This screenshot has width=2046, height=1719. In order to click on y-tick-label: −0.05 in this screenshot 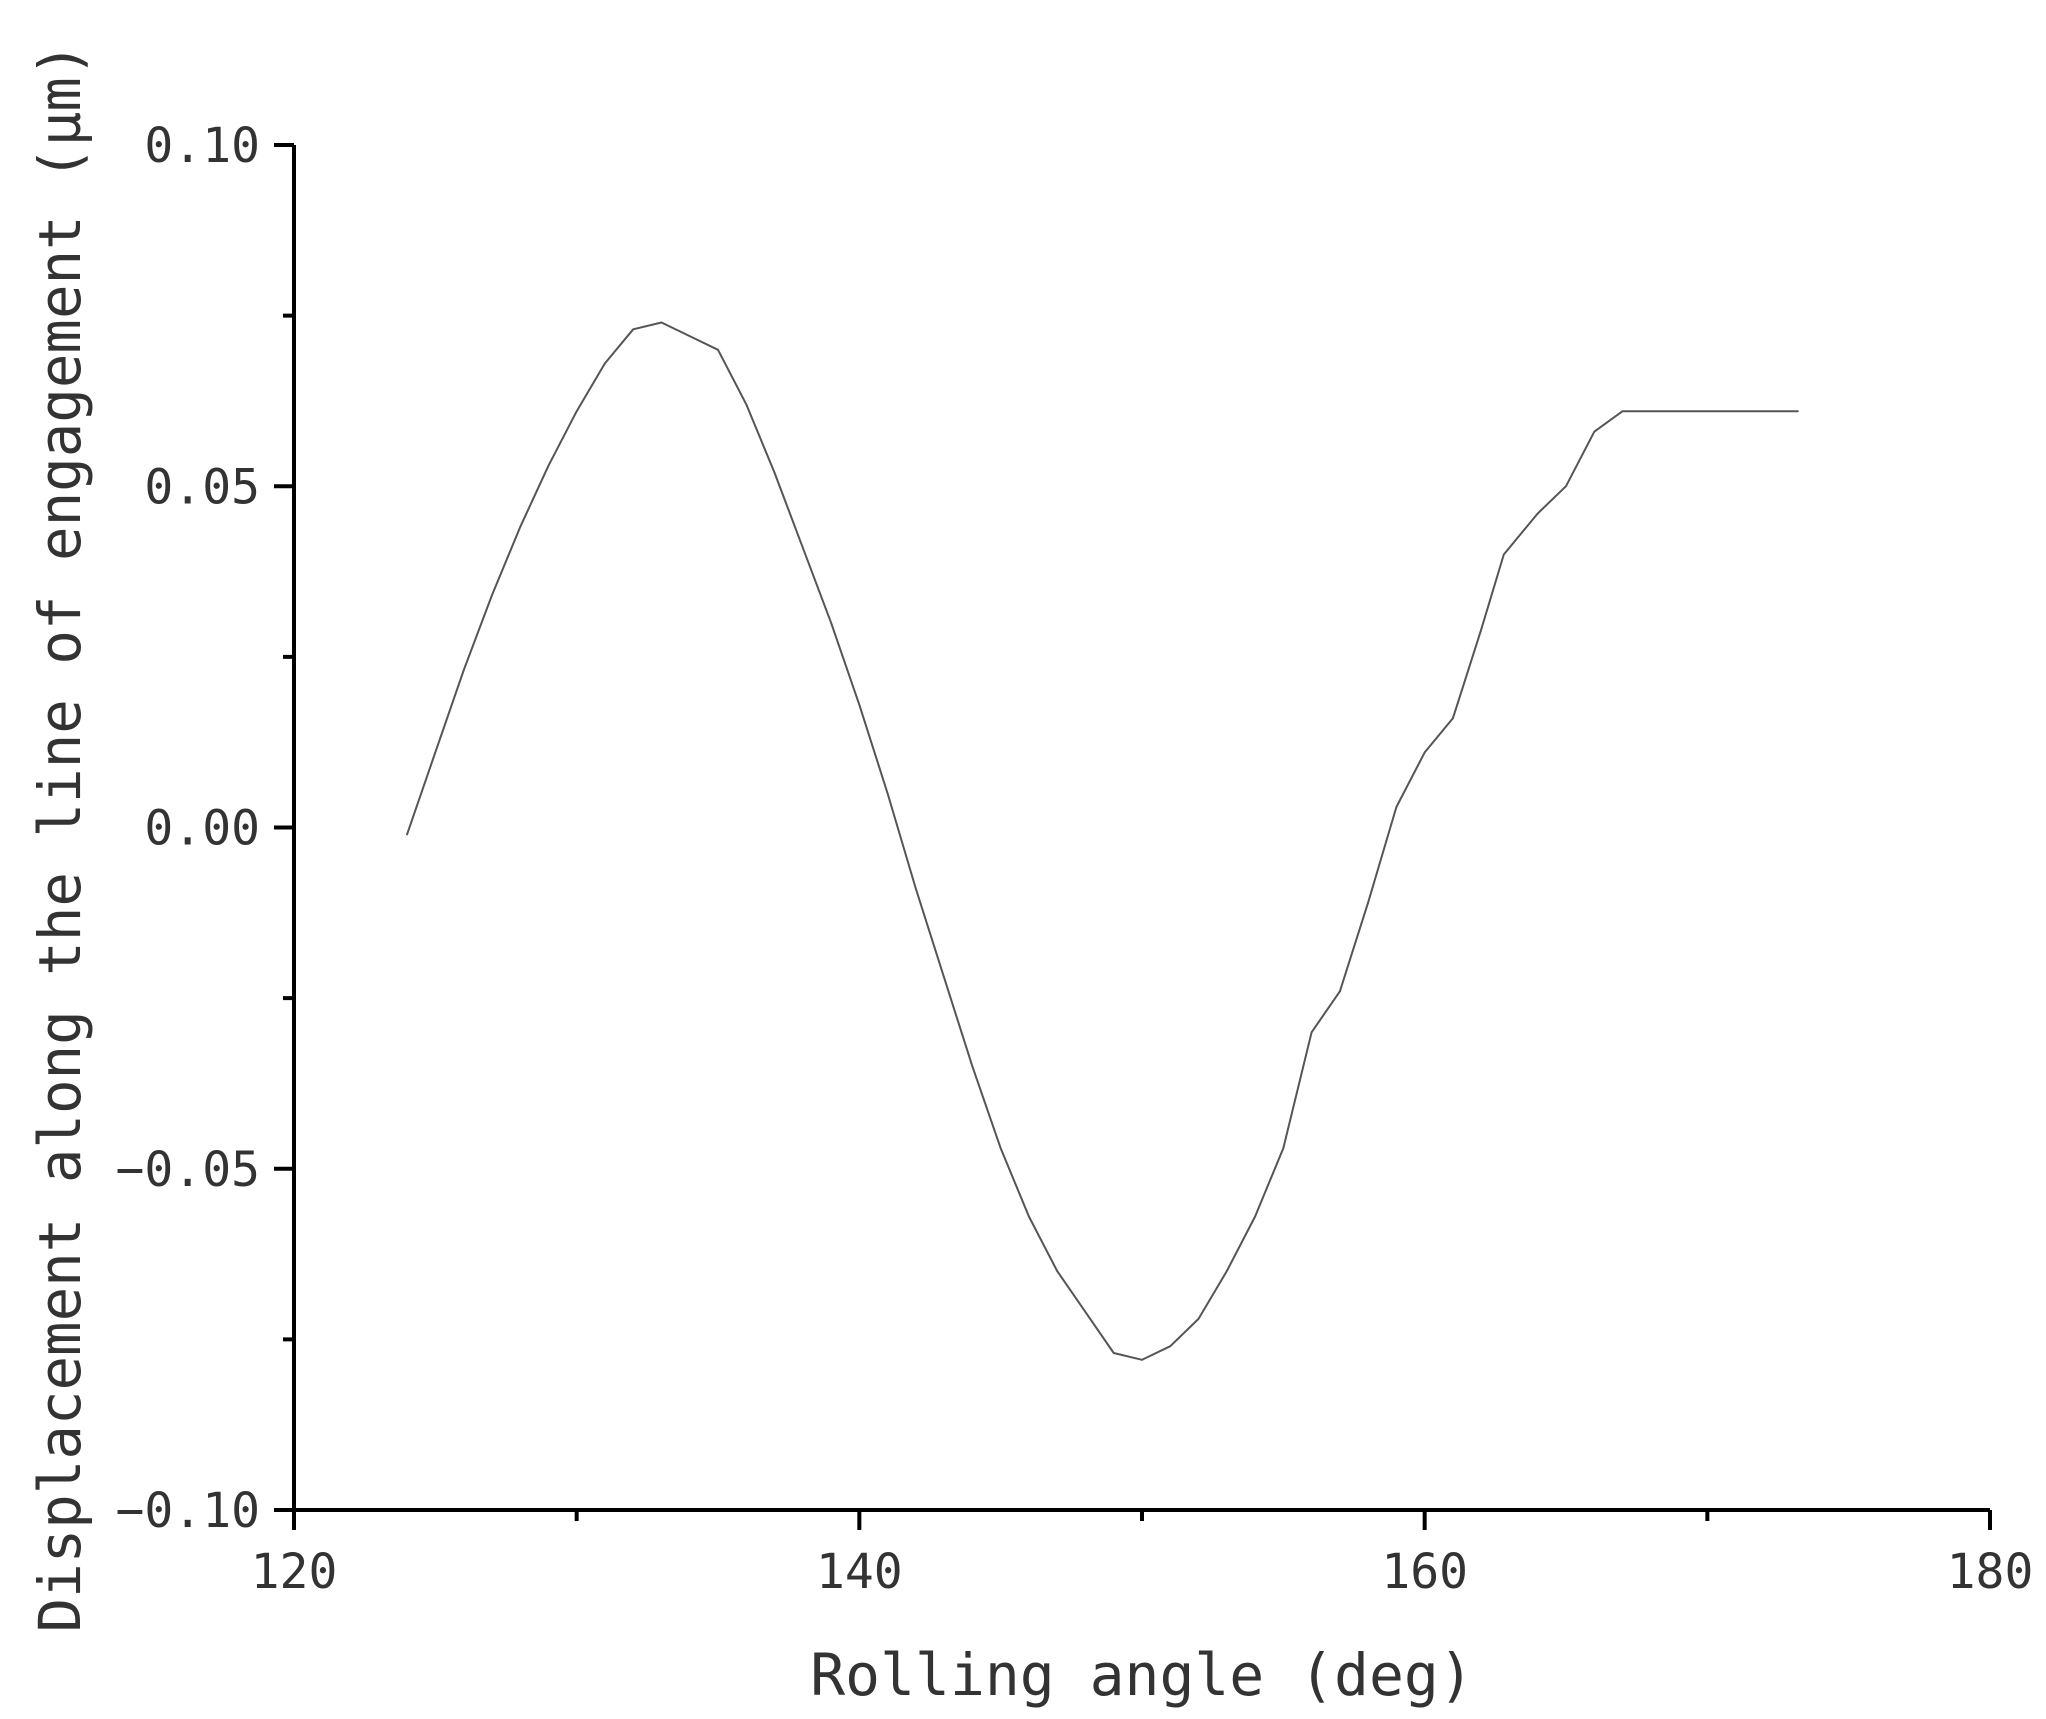, I will do `click(188, 1170)`.